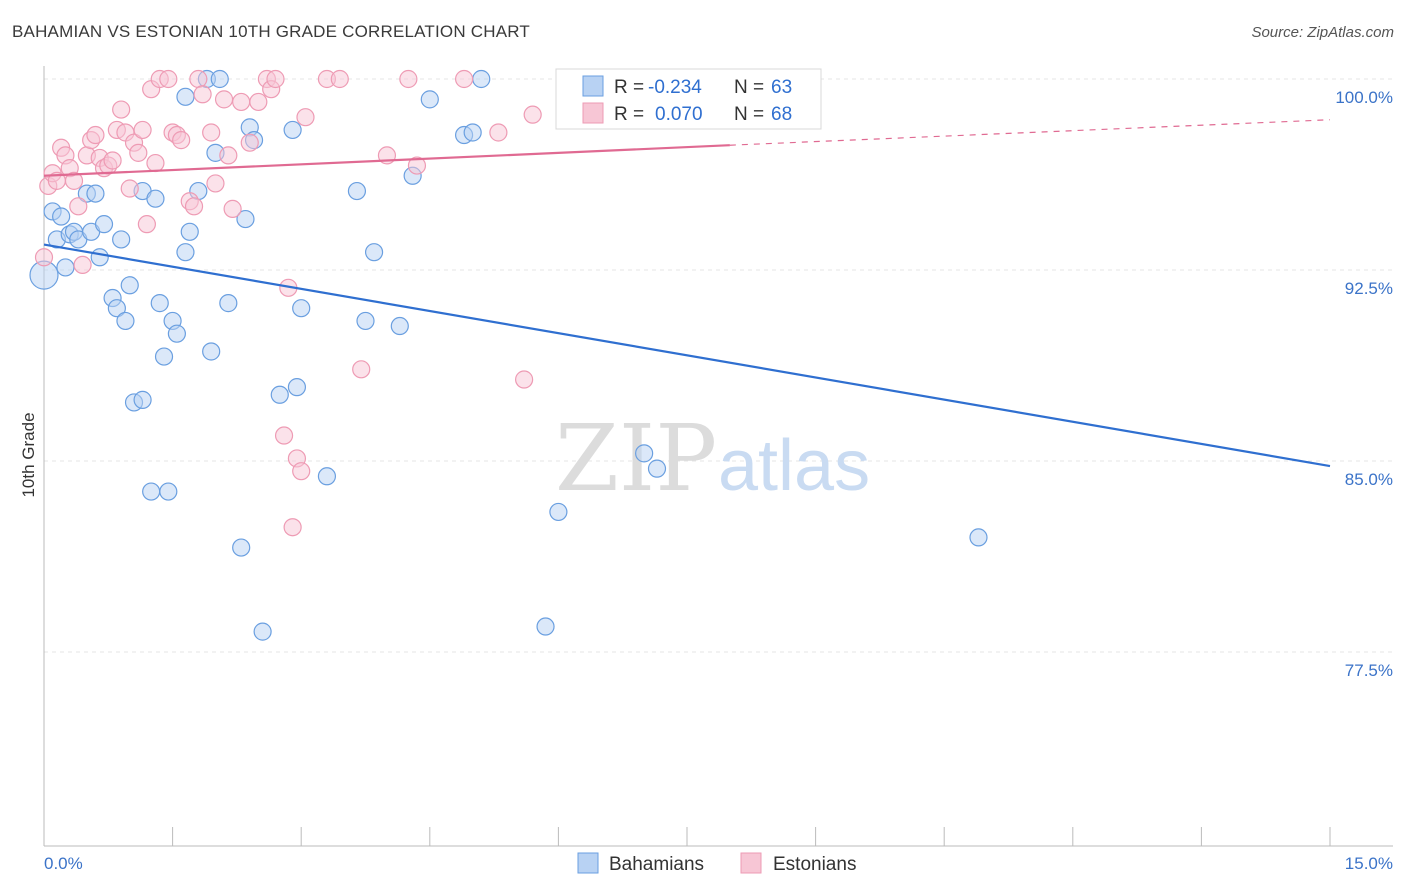  What do you see at coordinates (593, 86) in the screenshot?
I see `legend-swatch-bahamians` at bounding box center [593, 86].